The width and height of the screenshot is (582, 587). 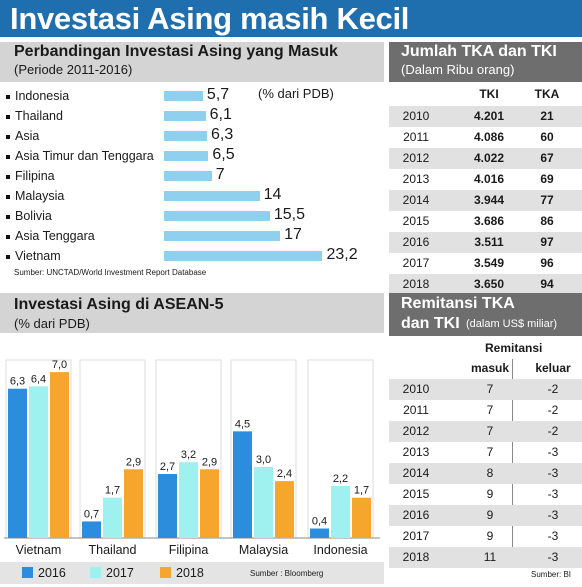 I want to click on asean-value-label: 2,4, so click(x=284, y=474).